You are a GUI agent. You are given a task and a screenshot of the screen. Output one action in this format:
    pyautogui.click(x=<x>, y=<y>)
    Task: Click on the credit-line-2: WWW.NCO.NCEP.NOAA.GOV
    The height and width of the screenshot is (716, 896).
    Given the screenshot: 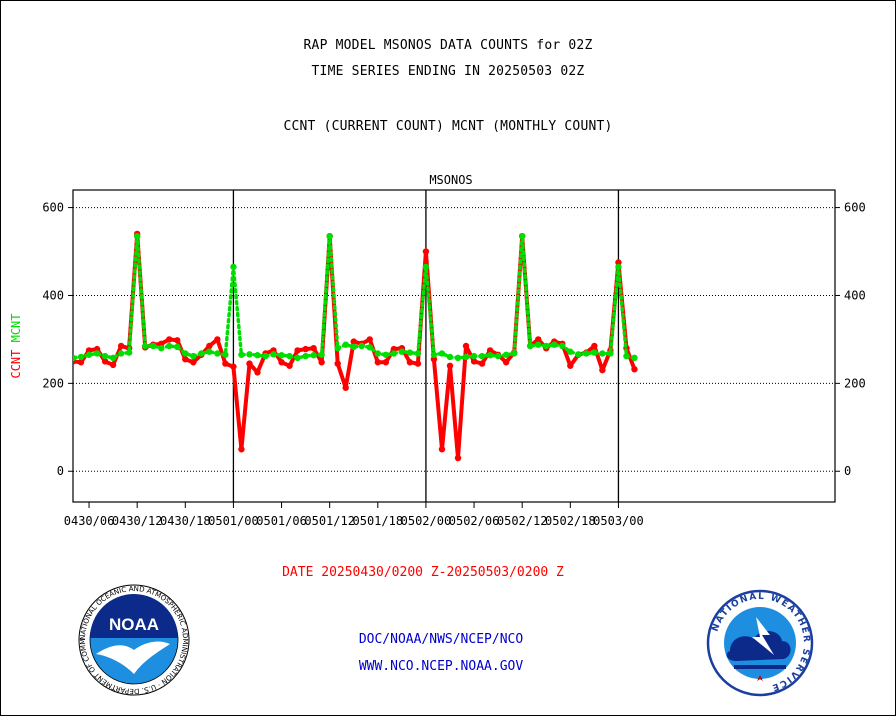 What is the action you would take?
    pyautogui.click(x=441, y=666)
    